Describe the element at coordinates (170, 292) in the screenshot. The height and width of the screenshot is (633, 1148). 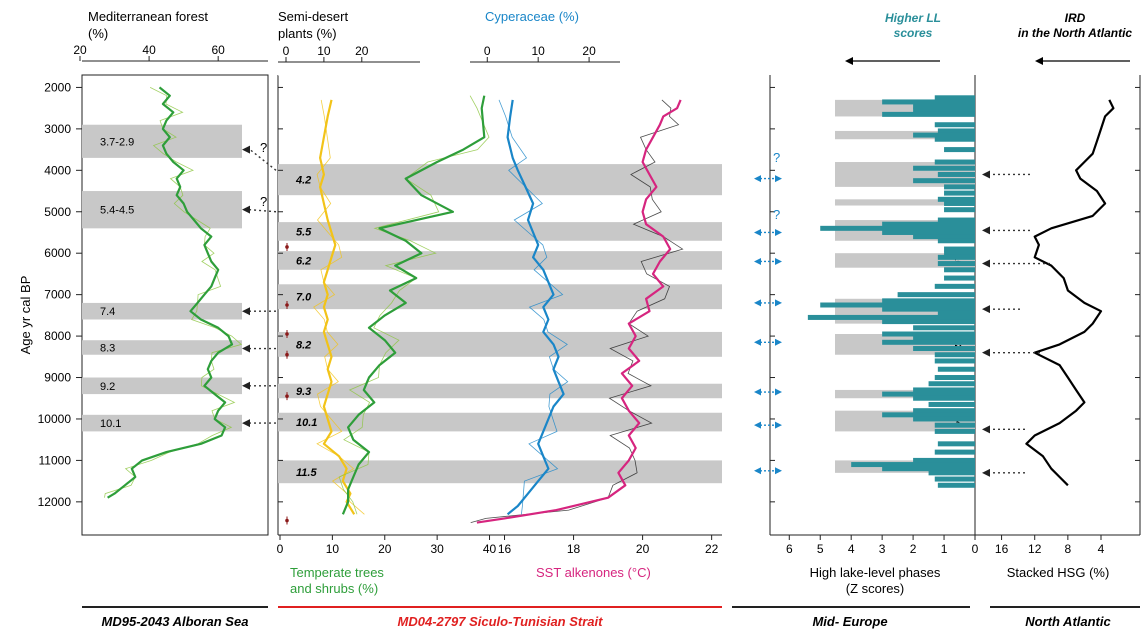
I see `forest-line` at that location.